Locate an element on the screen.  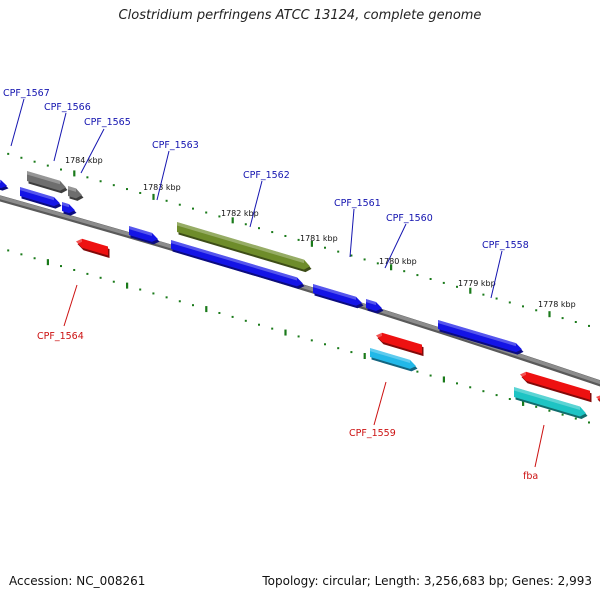
gene-cpf-1563-fwd is located at coordinates (144, 235).